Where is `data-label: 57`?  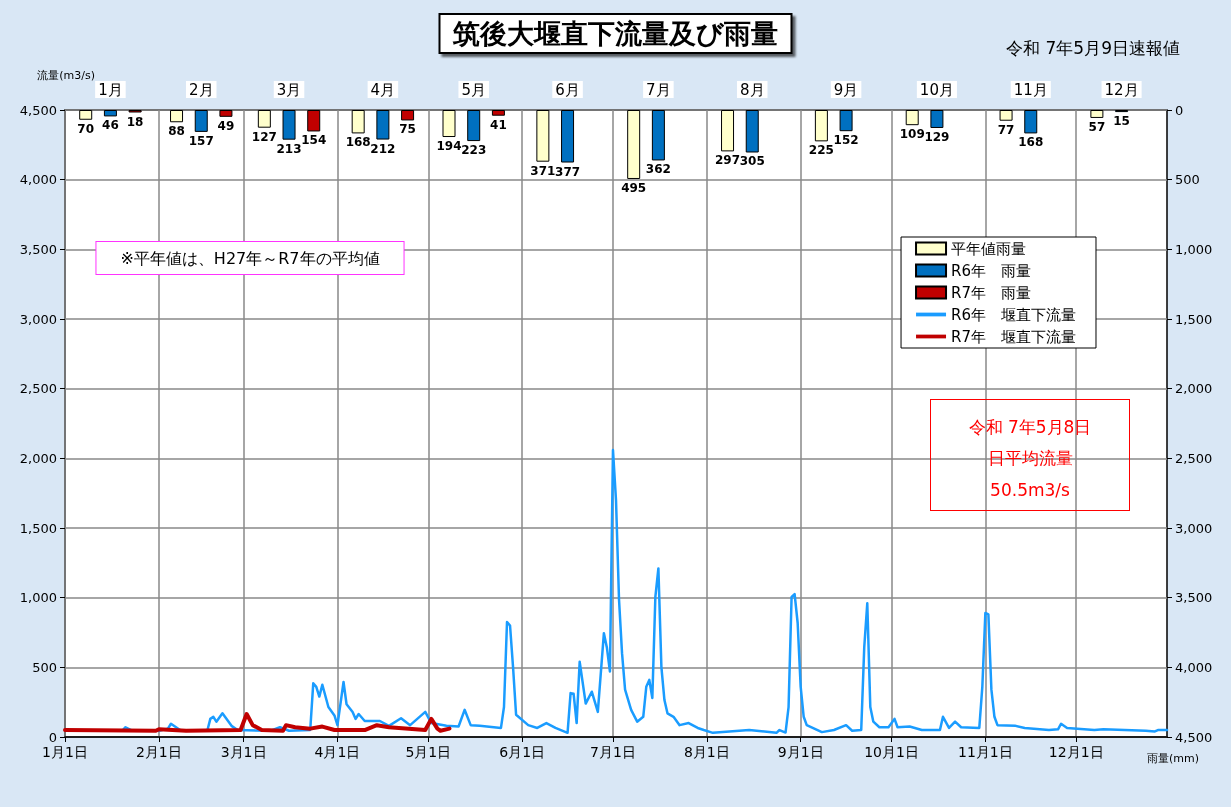 data-label: 57 is located at coordinates (1097, 126).